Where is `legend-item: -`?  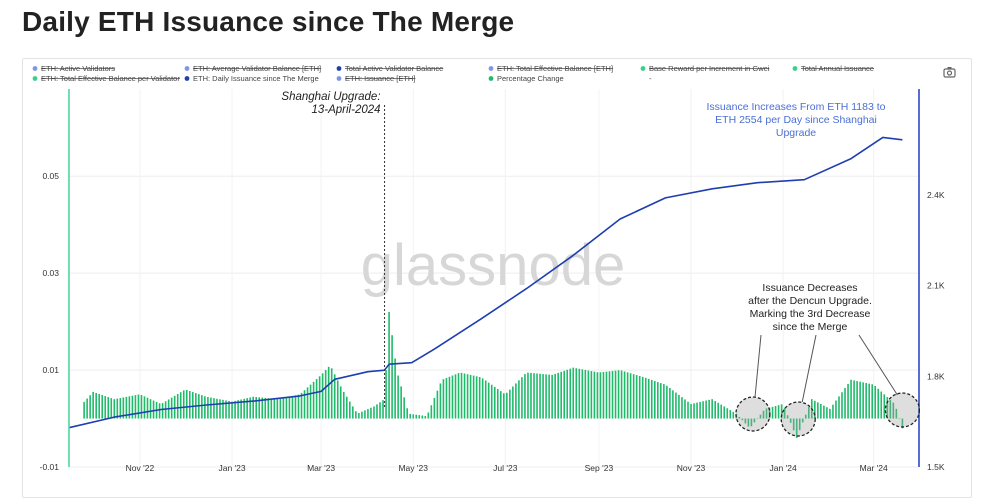 legend-item: - is located at coordinates (650, 78).